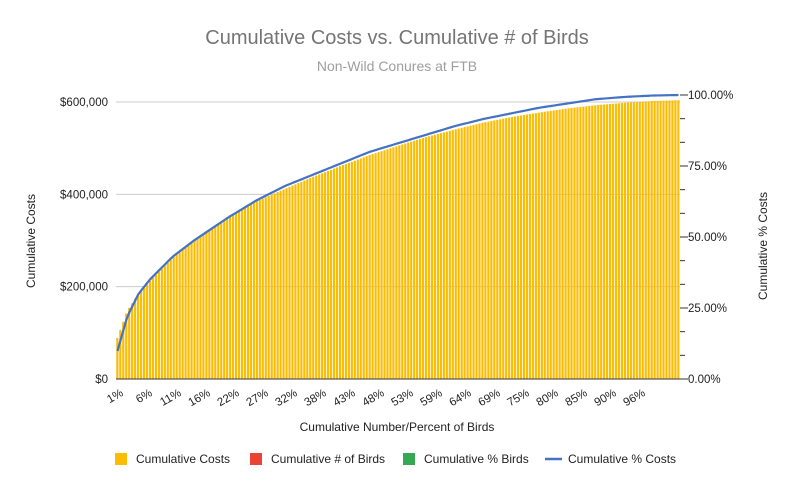  I want to click on y2-tick-label: 100.00%, so click(710, 96).